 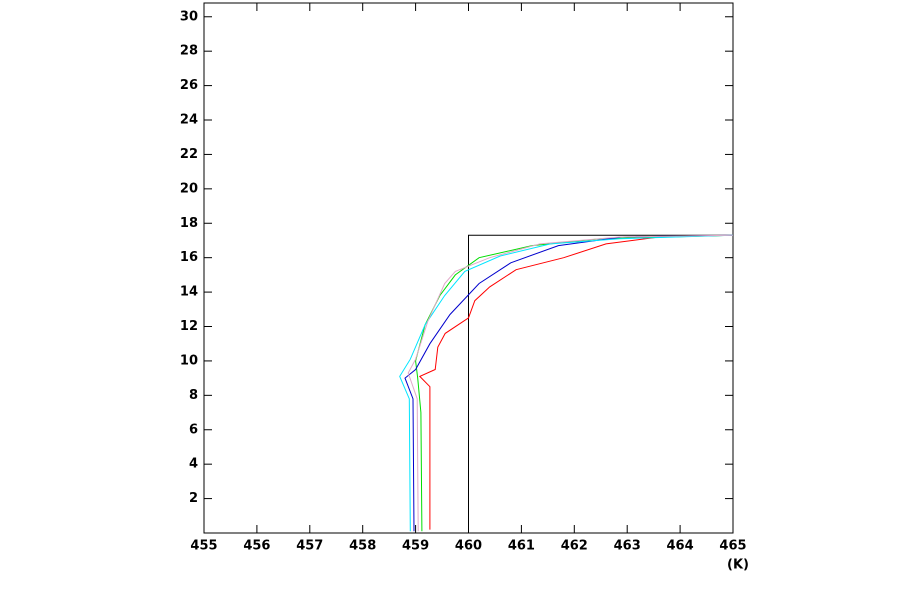 What do you see at coordinates (189, 120) in the screenshot?
I see `y-tick-label: 24` at bounding box center [189, 120].